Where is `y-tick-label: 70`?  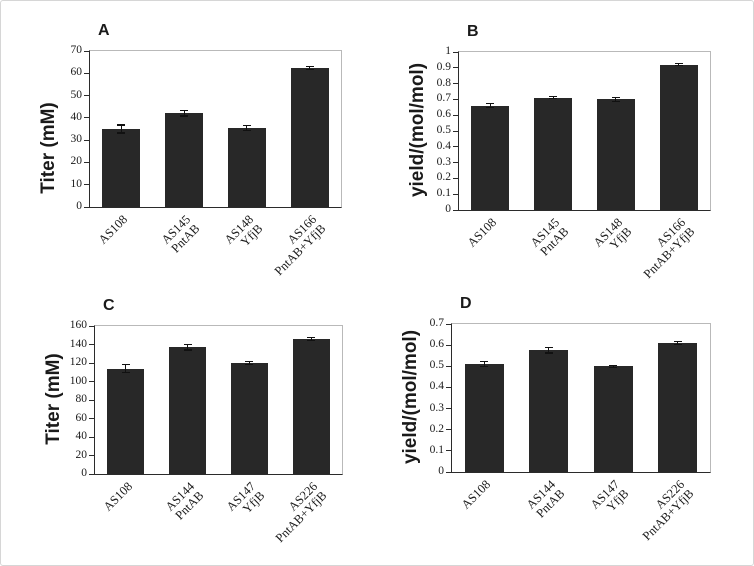 y-tick-label: 70 is located at coordinates (76, 50).